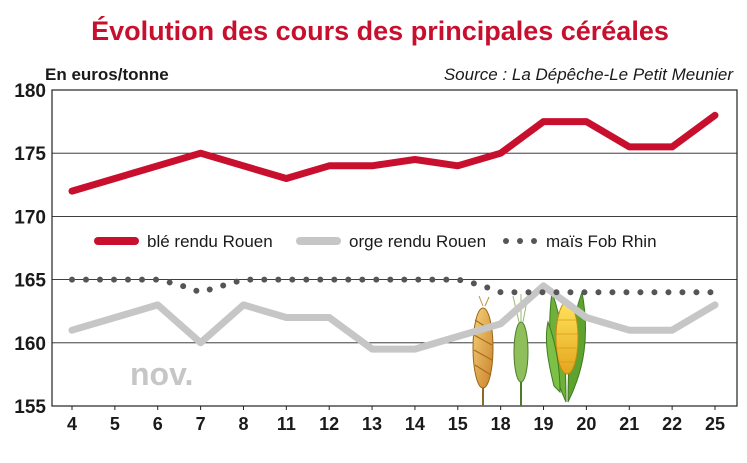 This screenshot has height=463, width=747. Describe the element at coordinates (30, 91) in the screenshot. I see `y-tick-label: 180` at that location.